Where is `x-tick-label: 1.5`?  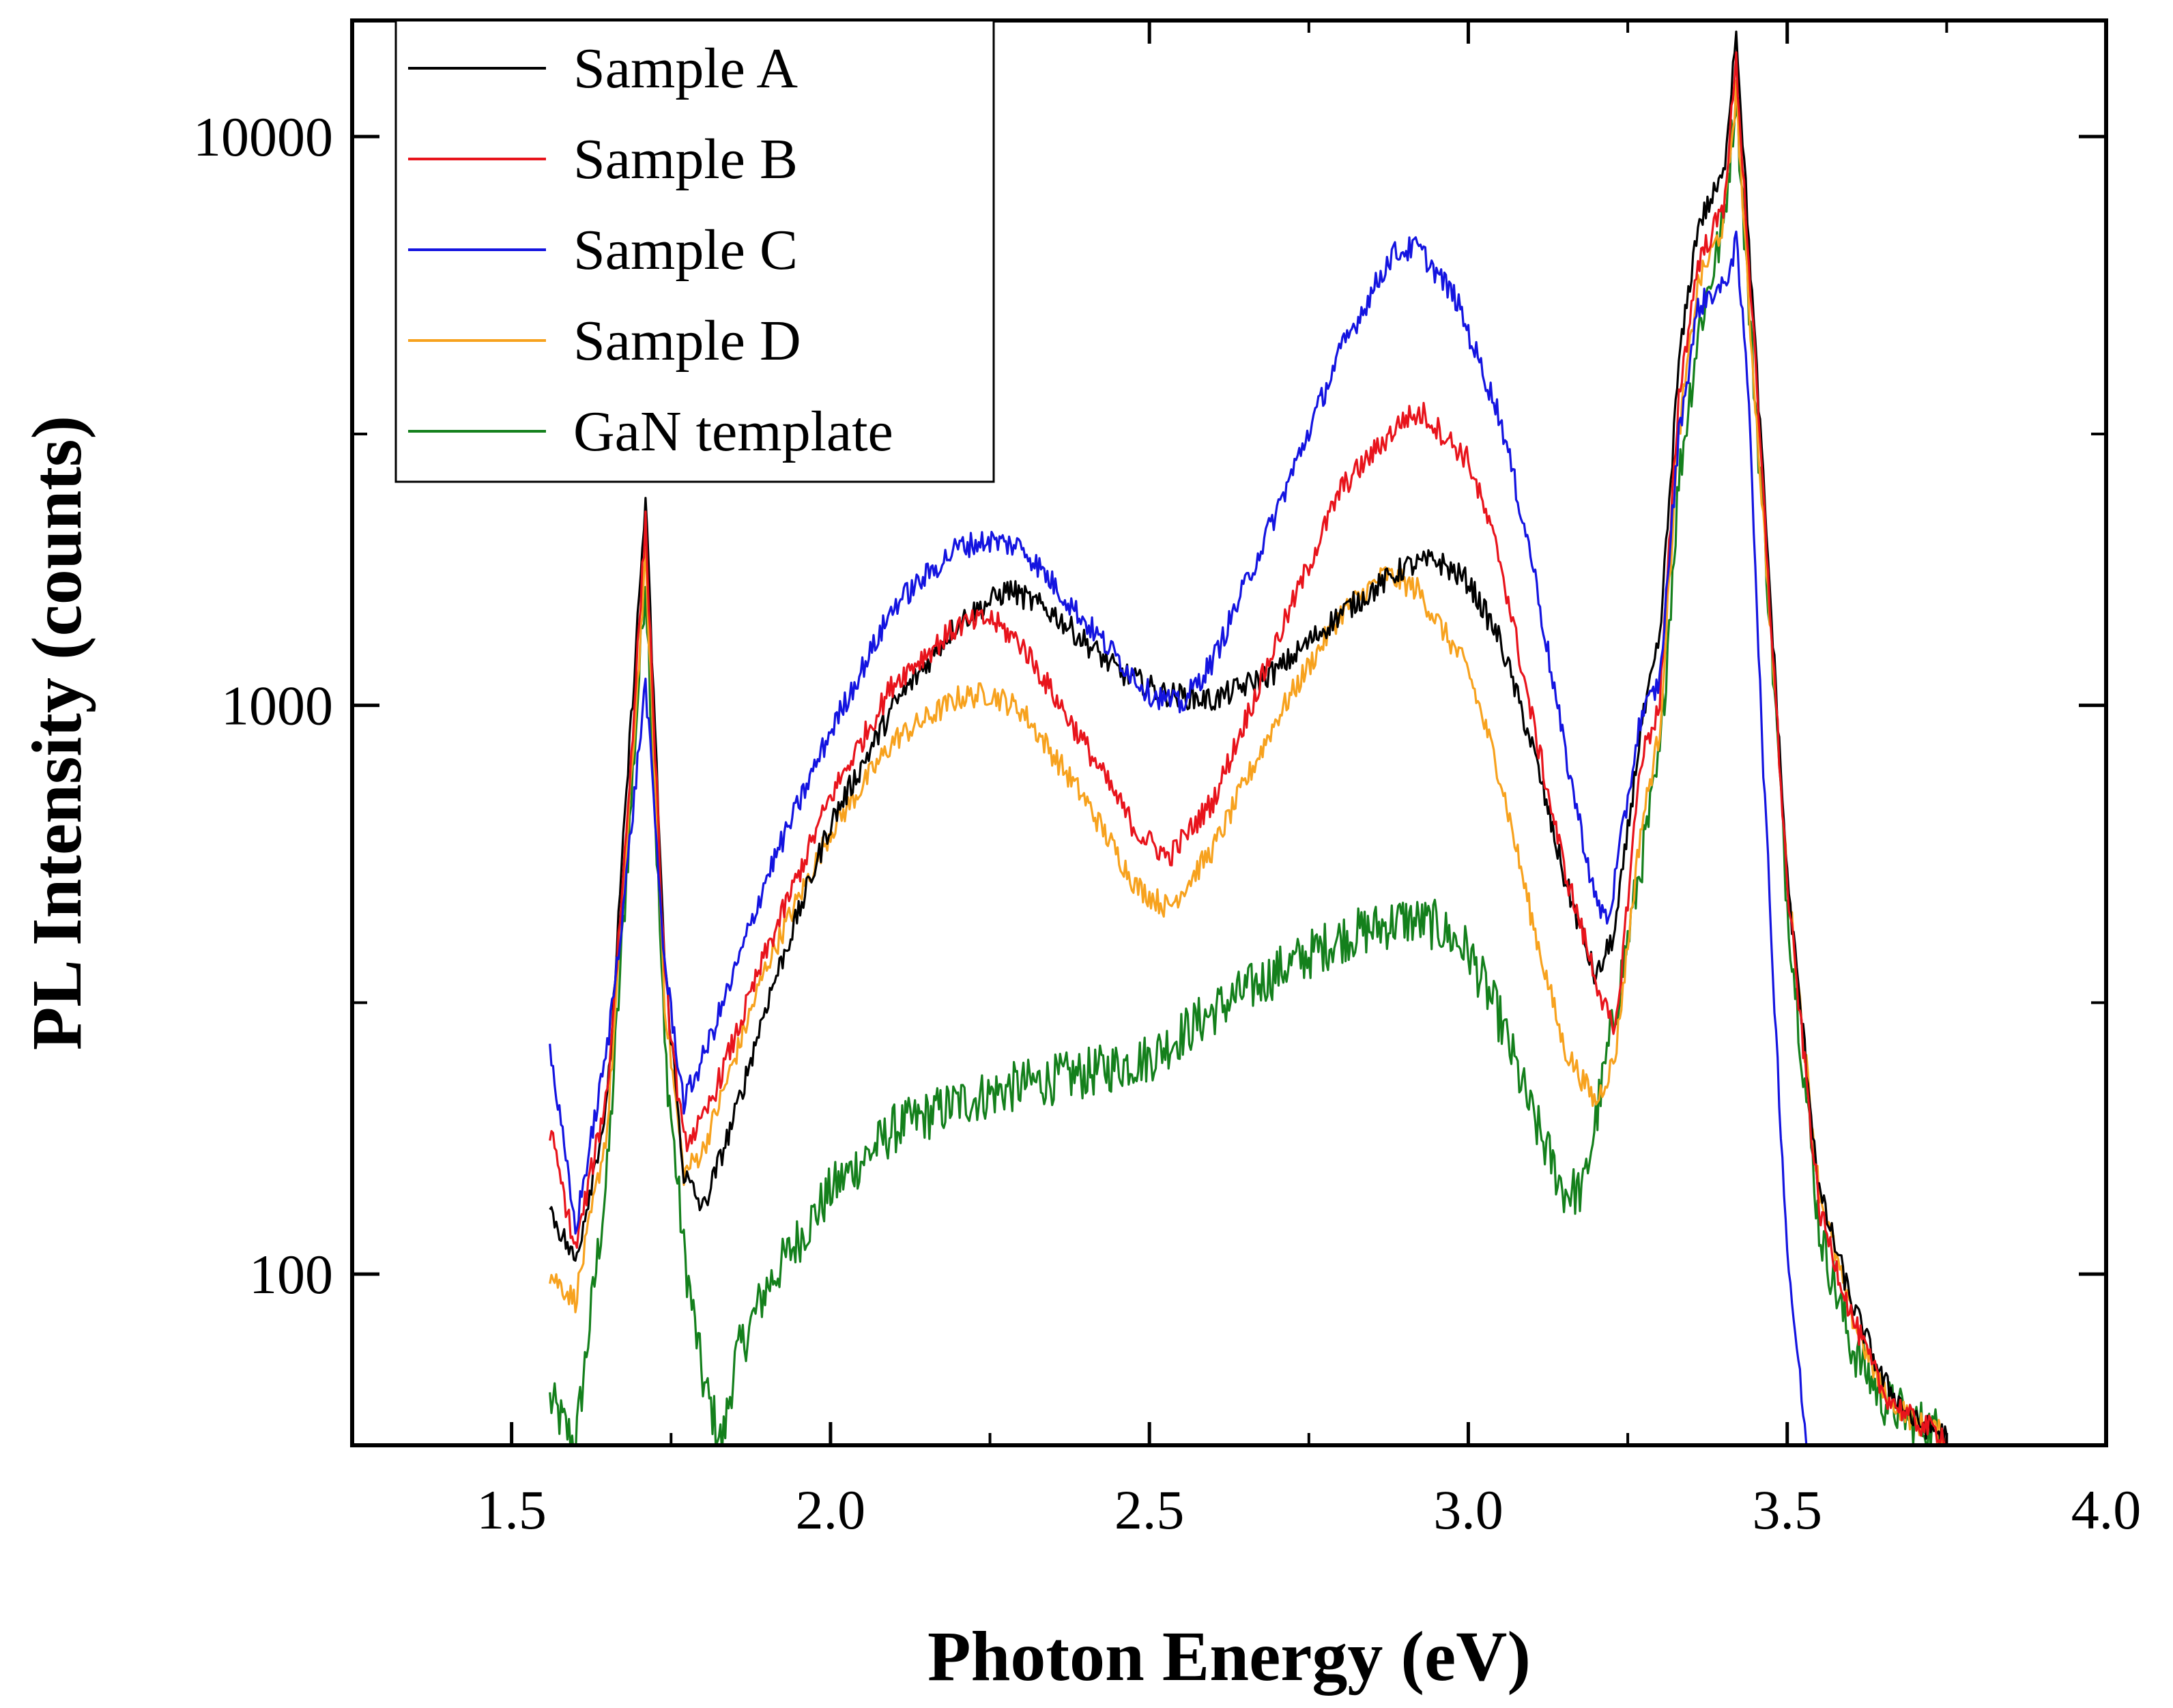
x-tick-label: 1.5 is located at coordinates (511, 1510).